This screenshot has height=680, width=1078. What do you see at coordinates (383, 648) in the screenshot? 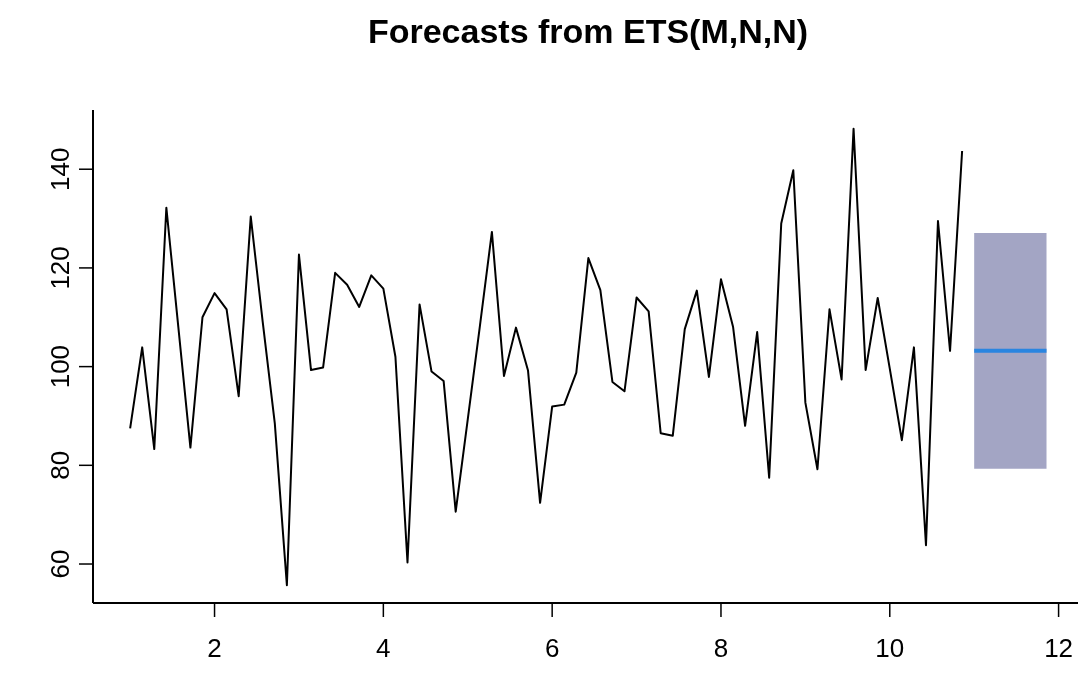
I see `x-tick-label: 4` at bounding box center [383, 648].